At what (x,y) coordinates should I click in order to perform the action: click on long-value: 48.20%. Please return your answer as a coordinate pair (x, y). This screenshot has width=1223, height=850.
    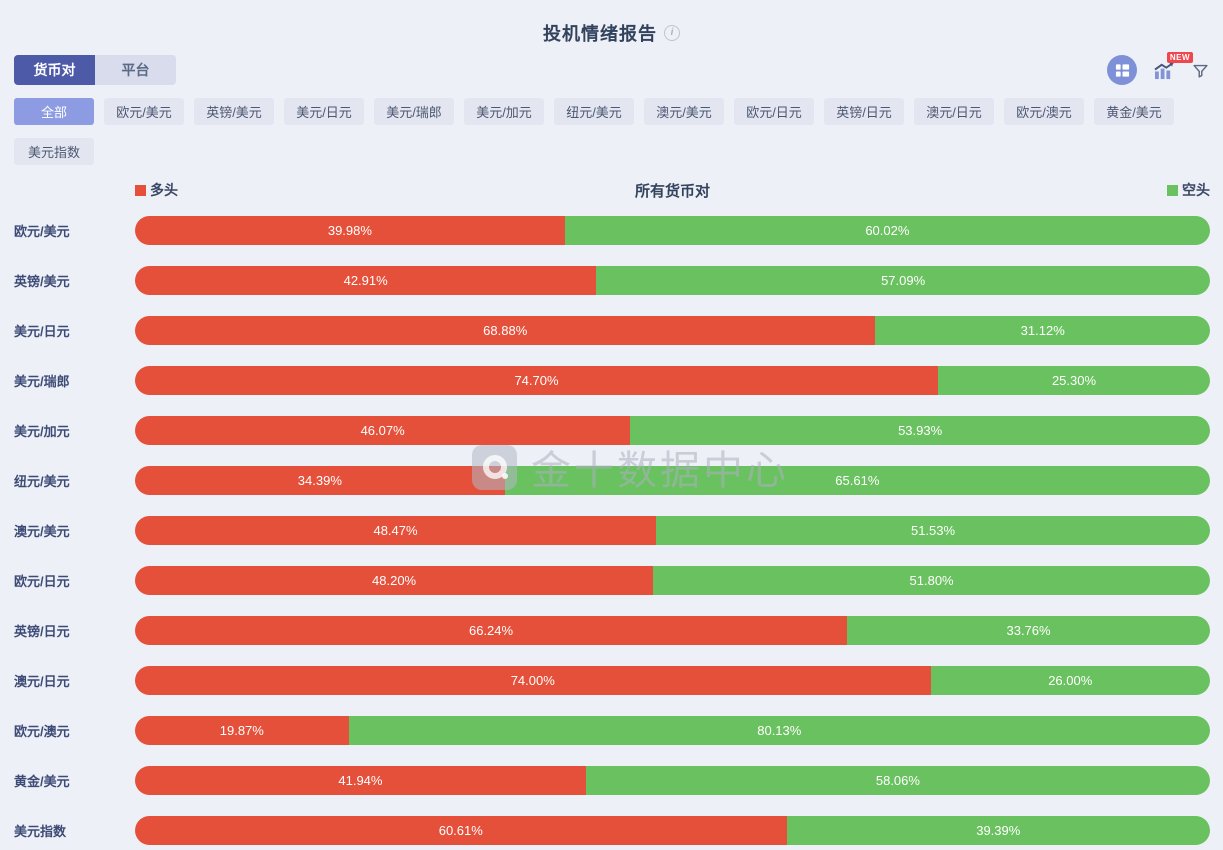
    Looking at the image, I should click on (394, 580).